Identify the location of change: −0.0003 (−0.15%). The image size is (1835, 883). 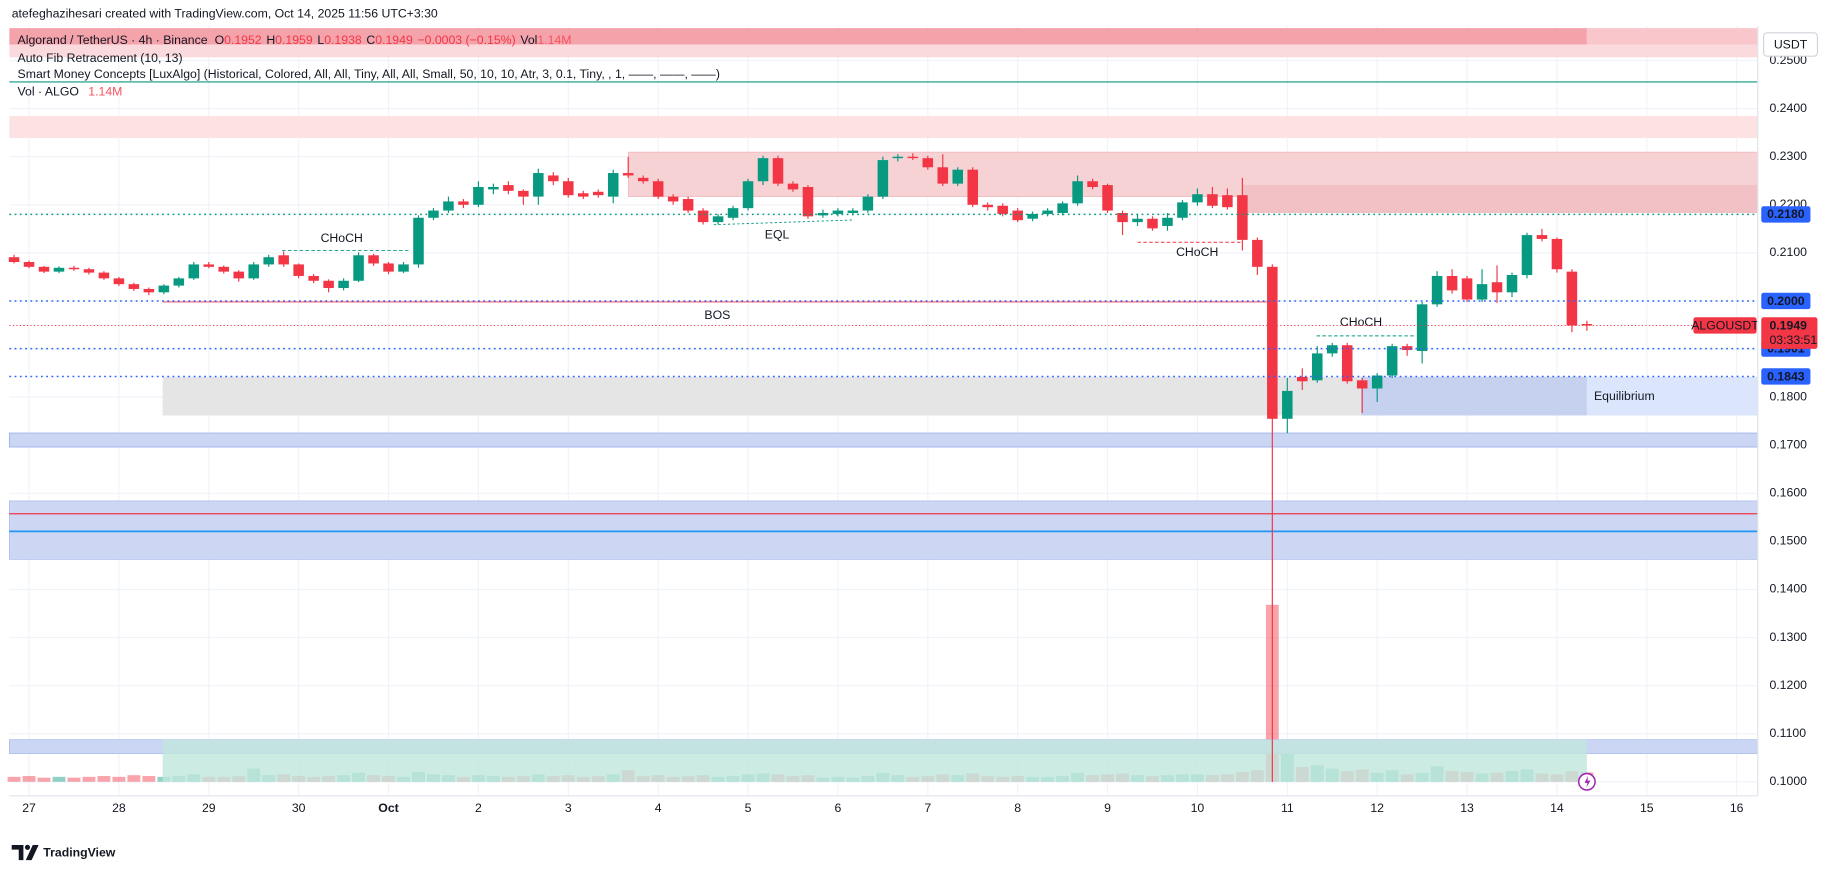
(466, 40).